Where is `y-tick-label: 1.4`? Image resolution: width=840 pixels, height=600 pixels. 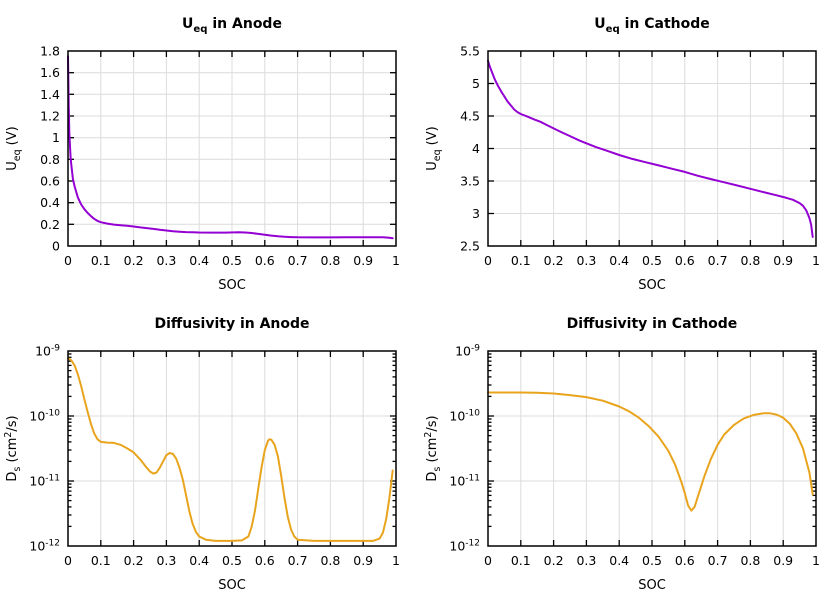
y-tick-label: 1.4 is located at coordinates (50, 94).